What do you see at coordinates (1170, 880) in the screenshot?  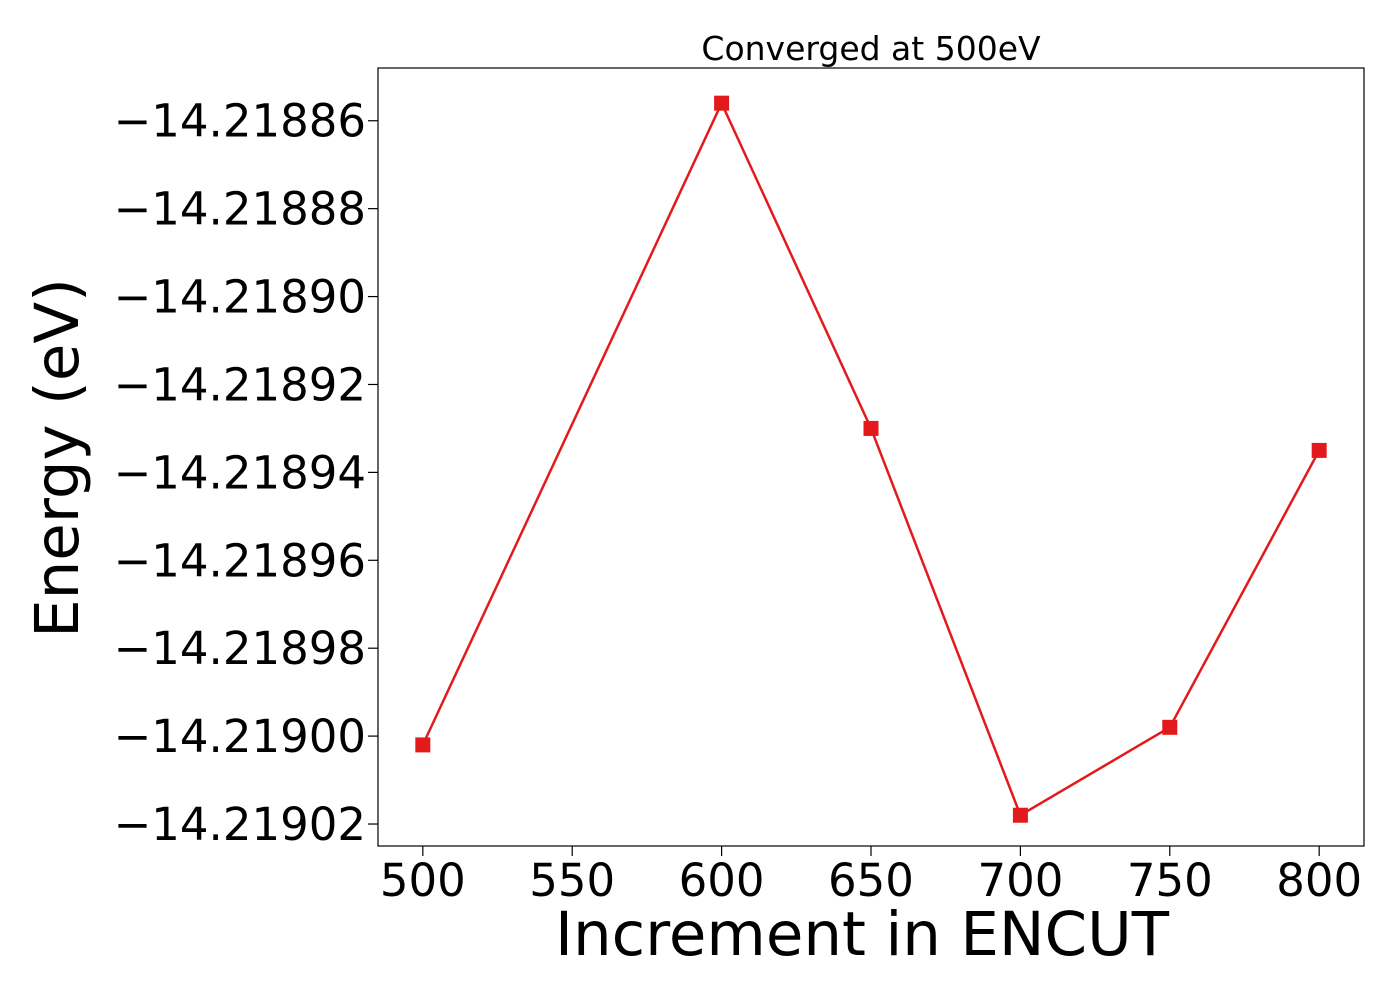 I see `x-tick-label: 750` at bounding box center [1170, 880].